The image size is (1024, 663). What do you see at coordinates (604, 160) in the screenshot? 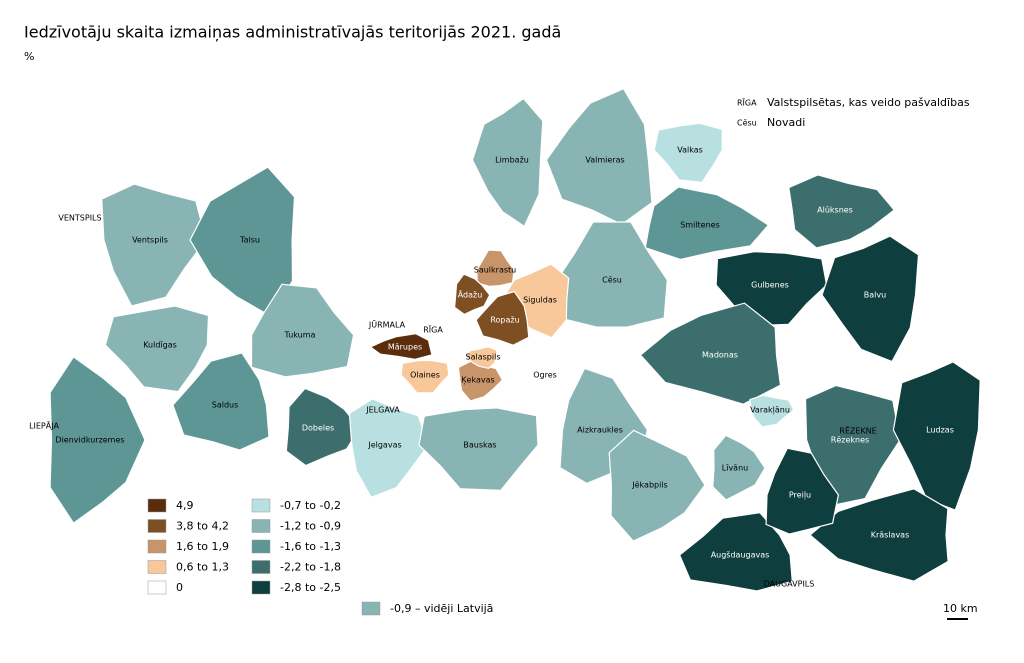
I see `region-label: Valmieras` at bounding box center [604, 160].